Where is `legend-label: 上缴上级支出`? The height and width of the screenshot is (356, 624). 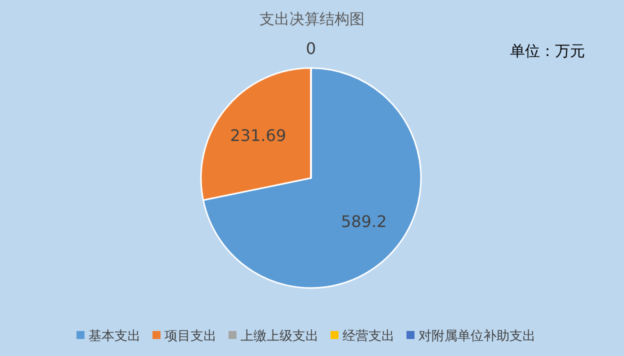 legend-label: 上缴上级支出 is located at coordinates (279, 336).